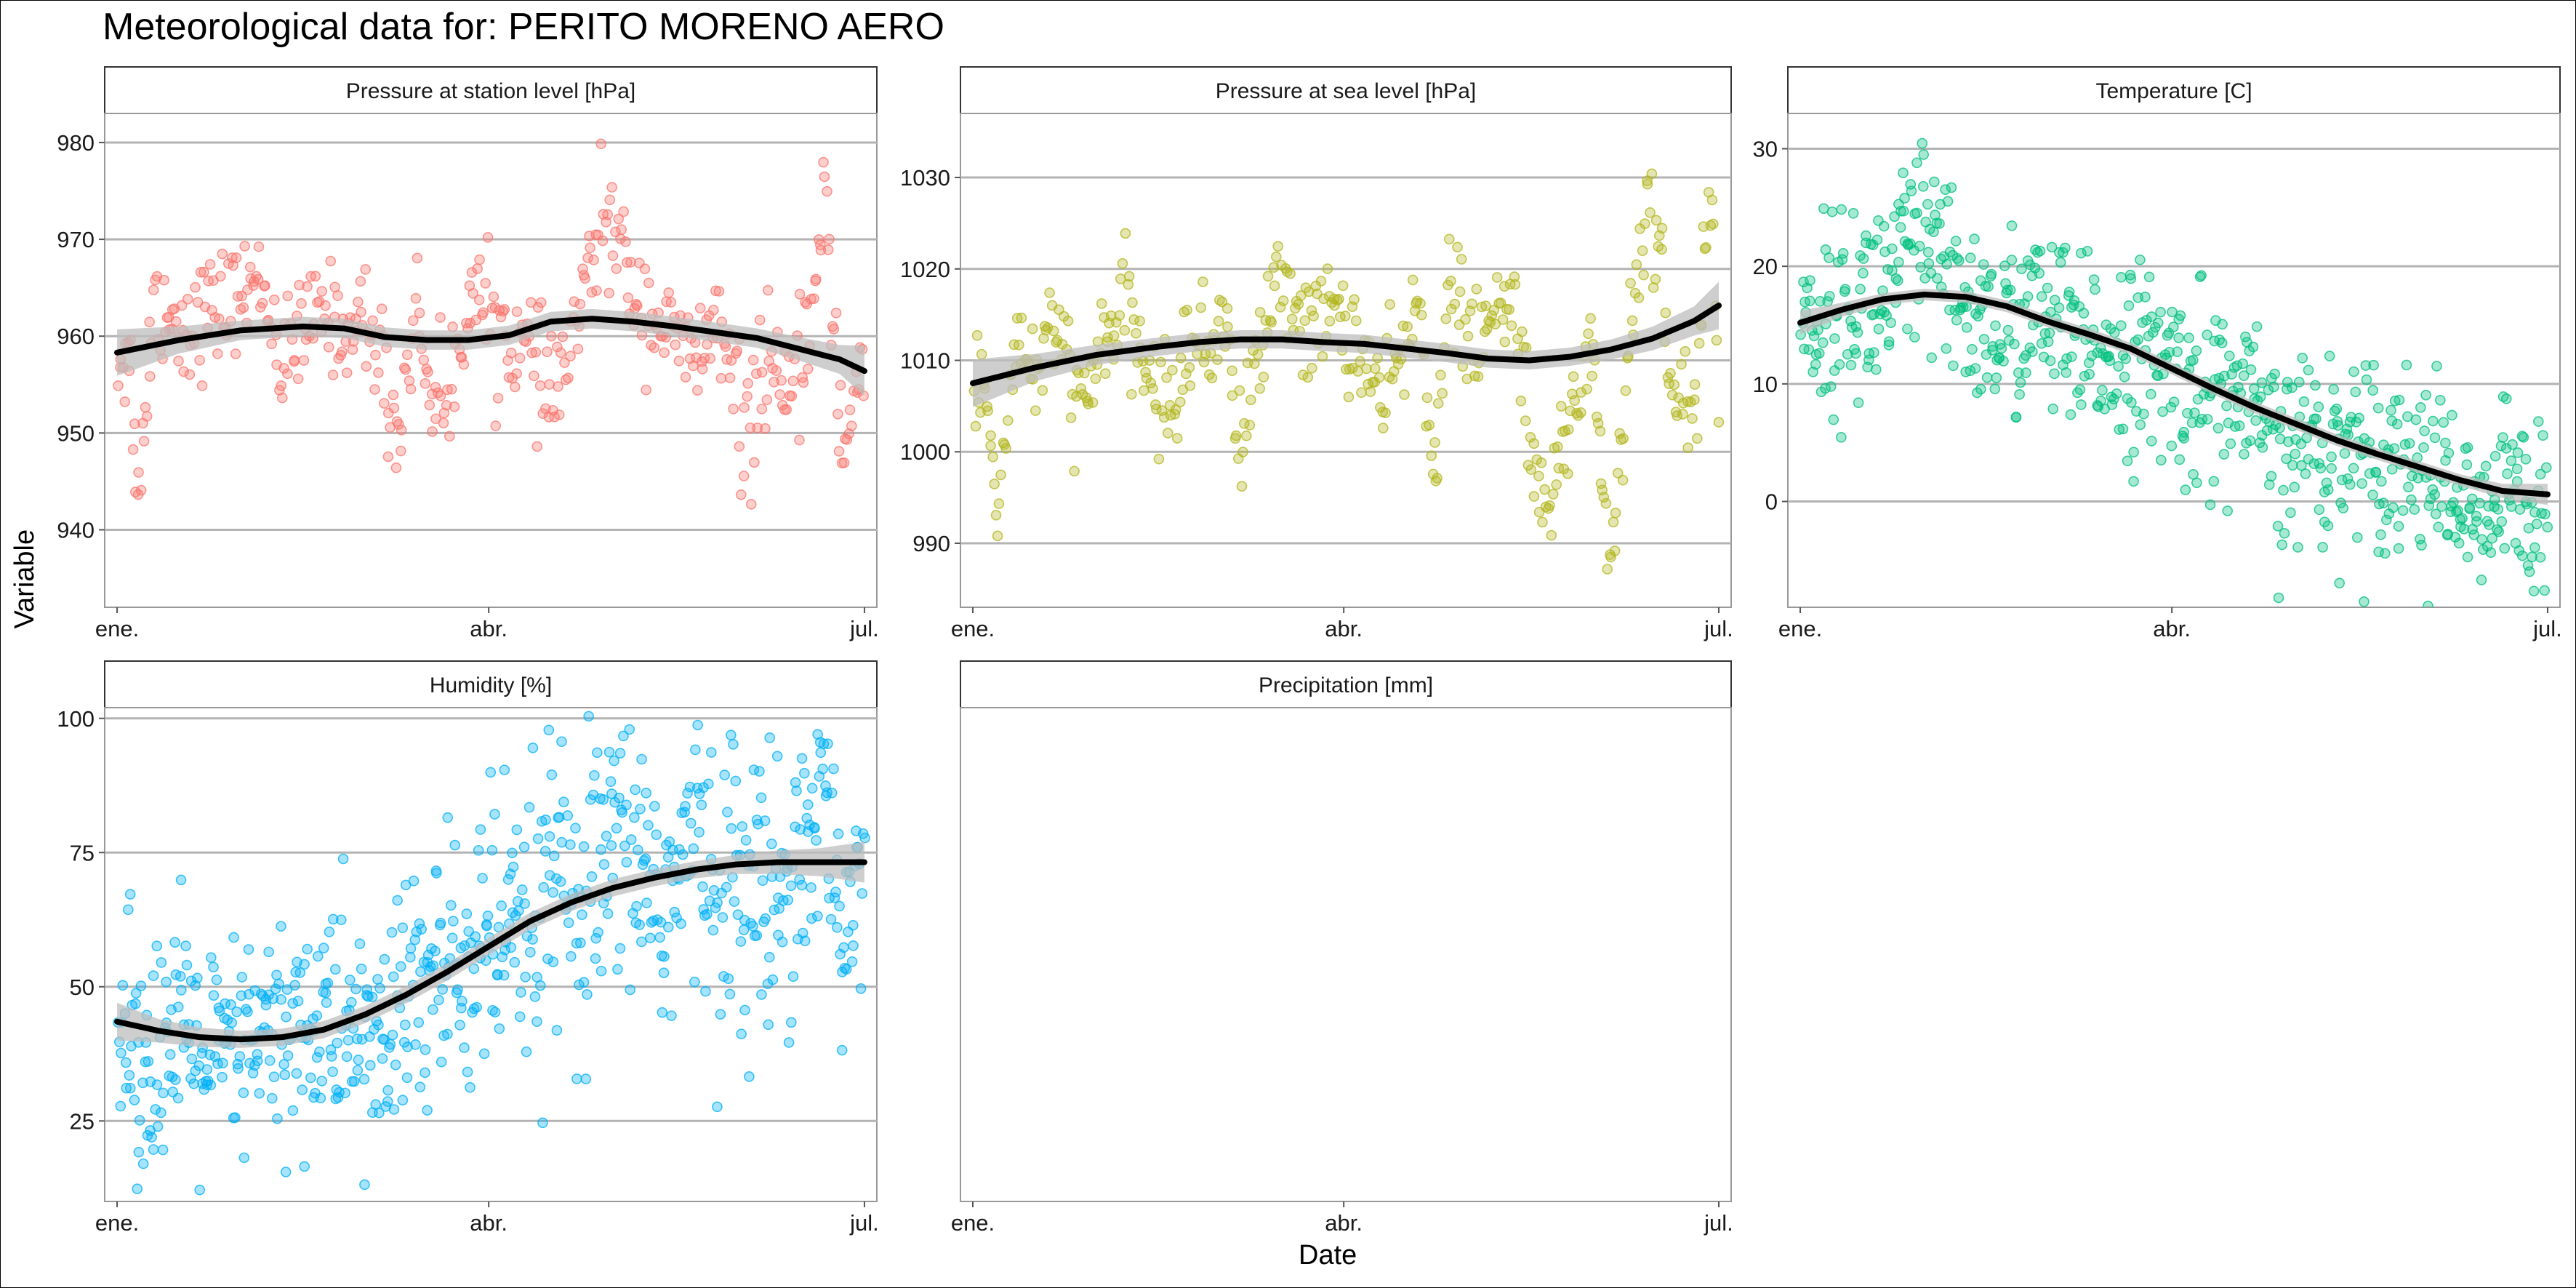 The height and width of the screenshot is (1288, 2576). I want to click on y-tick-label: 20, so click(1766, 266).